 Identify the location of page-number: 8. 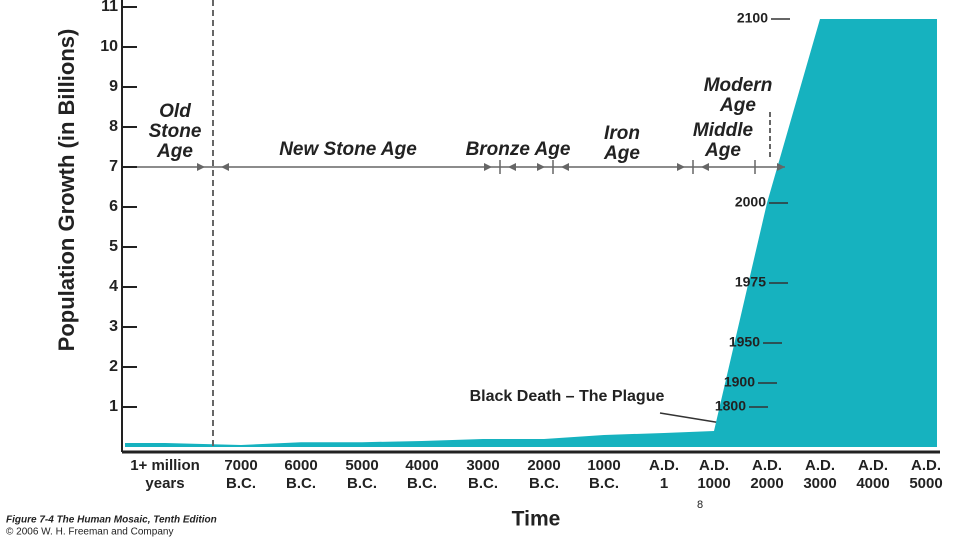
(700, 505).